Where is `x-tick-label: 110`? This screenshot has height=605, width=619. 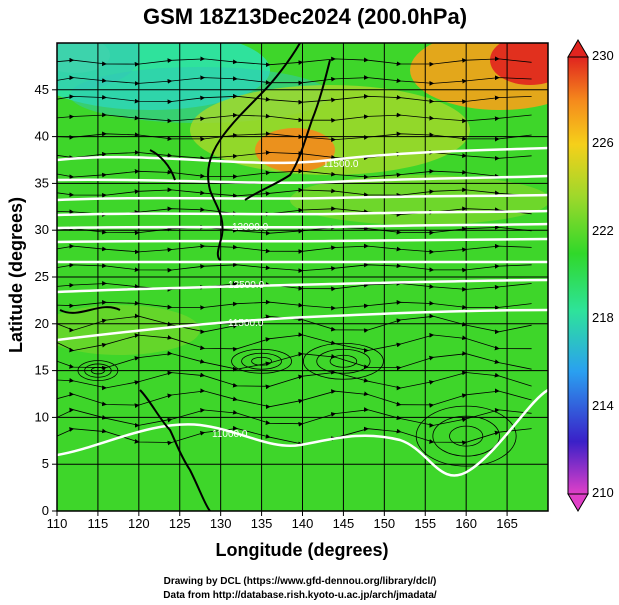 x-tick-label: 110 is located at coordinates (57, 523).